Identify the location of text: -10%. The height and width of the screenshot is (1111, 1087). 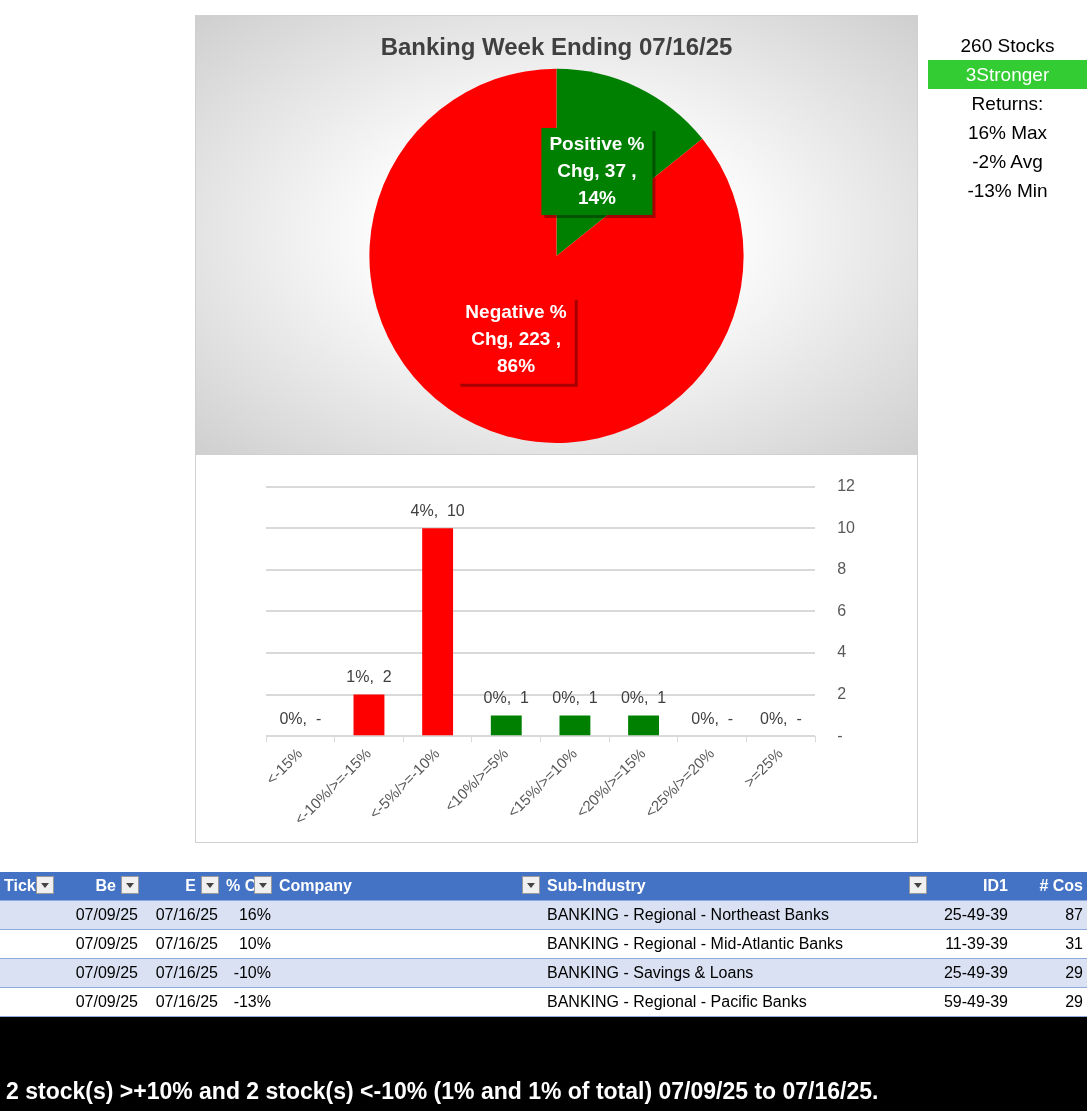
(252, 972).